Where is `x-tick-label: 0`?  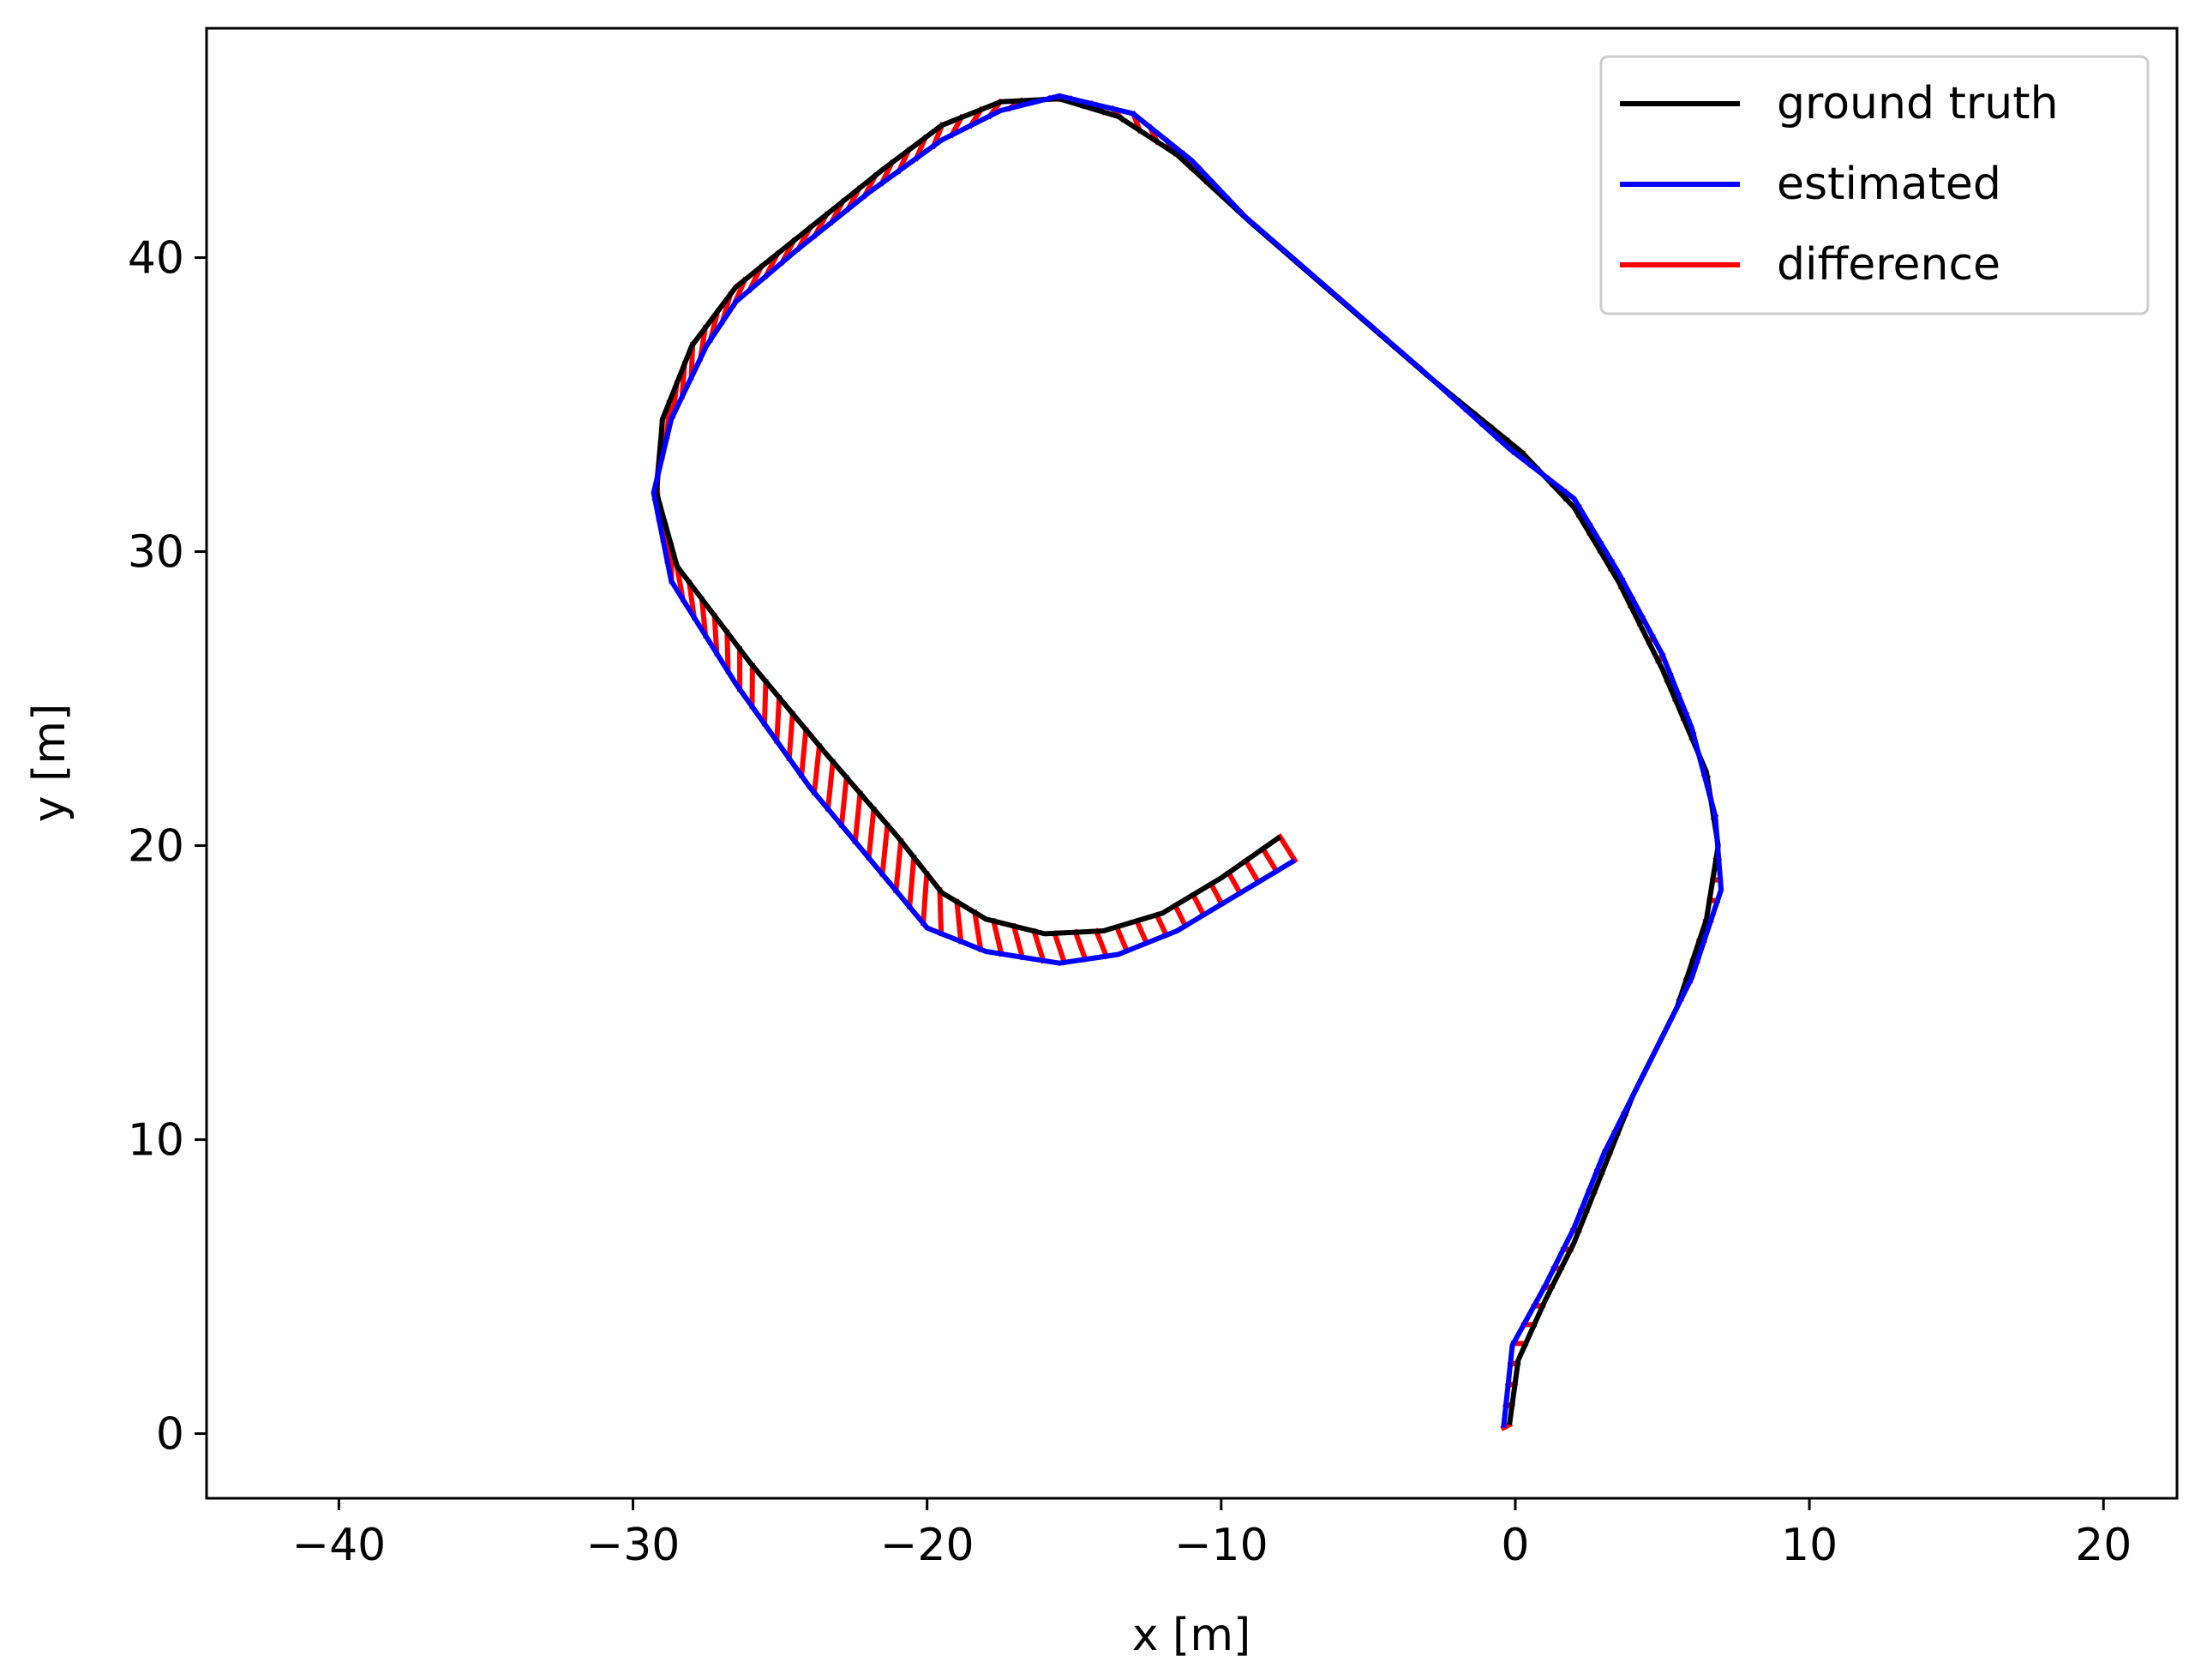
x-tick-label: 0 is located at coordinates (1515, 1545).